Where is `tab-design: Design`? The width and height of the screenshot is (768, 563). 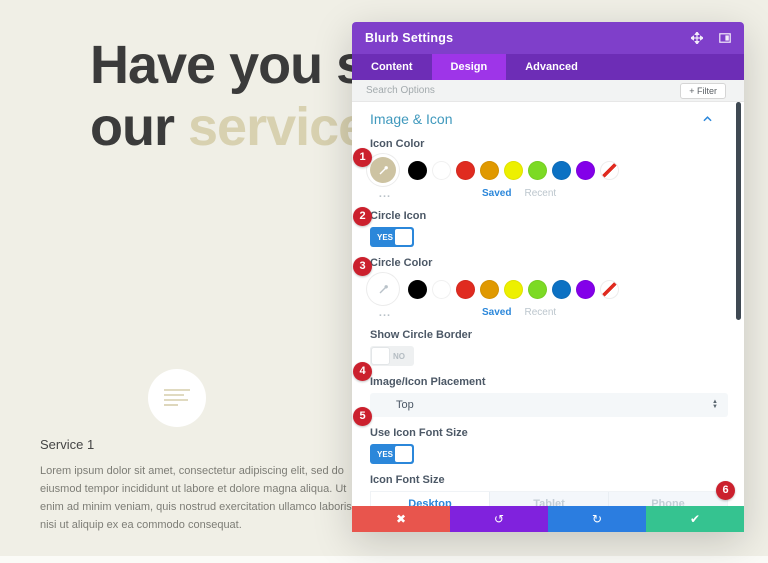 tab-design: Design is located at coordinates (469, 67).